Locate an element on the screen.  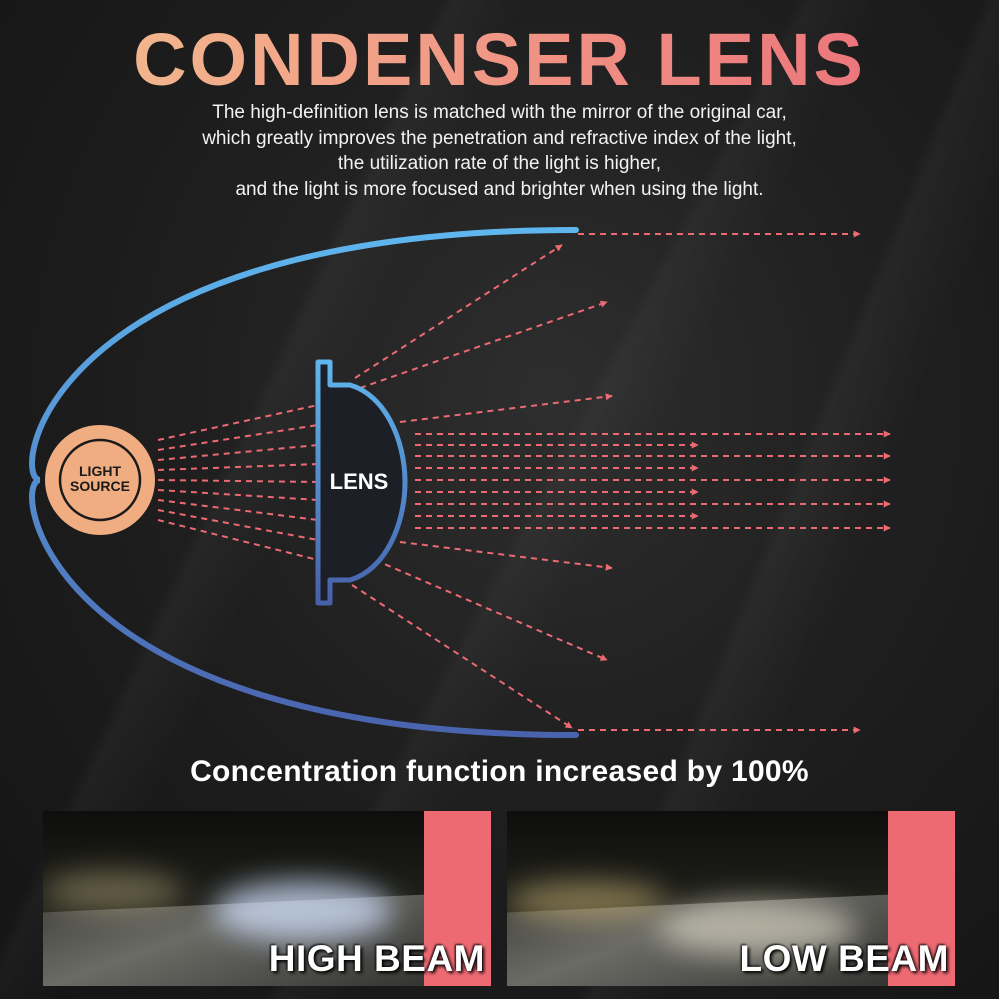
concentration-caption: Concentration function increased by 100% is located at coordinates (499, 771).